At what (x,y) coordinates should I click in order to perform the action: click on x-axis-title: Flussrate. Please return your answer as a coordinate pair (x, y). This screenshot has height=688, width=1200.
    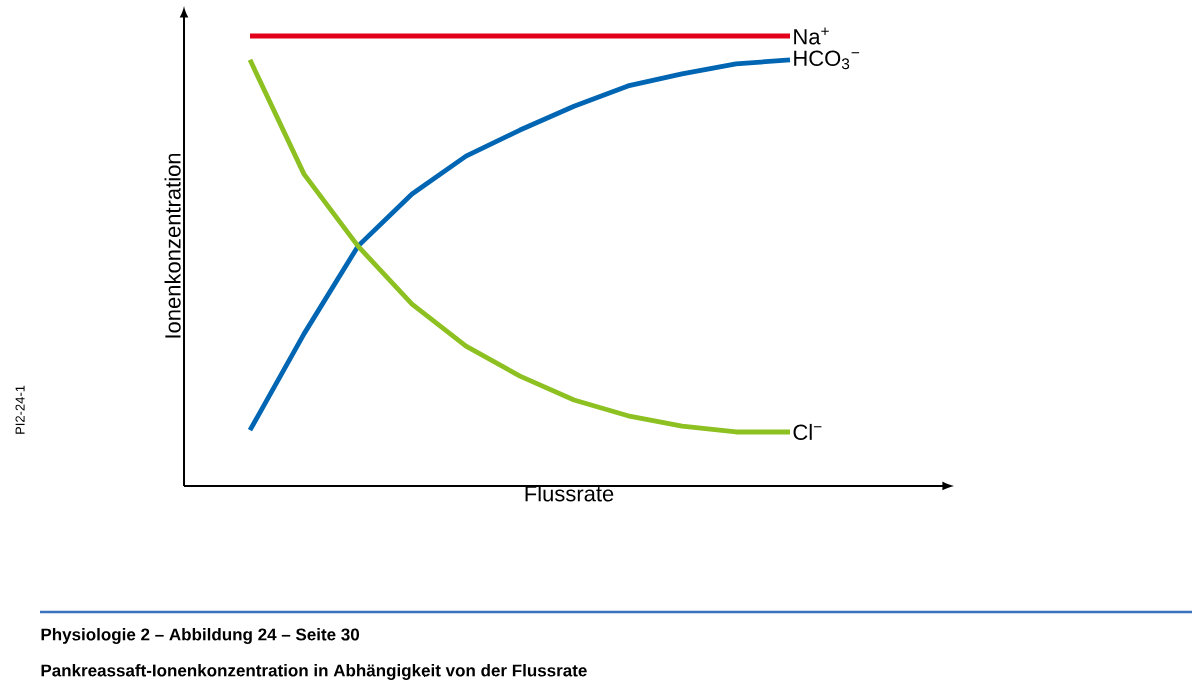
    Looking at the image, I should click on (569, 493).